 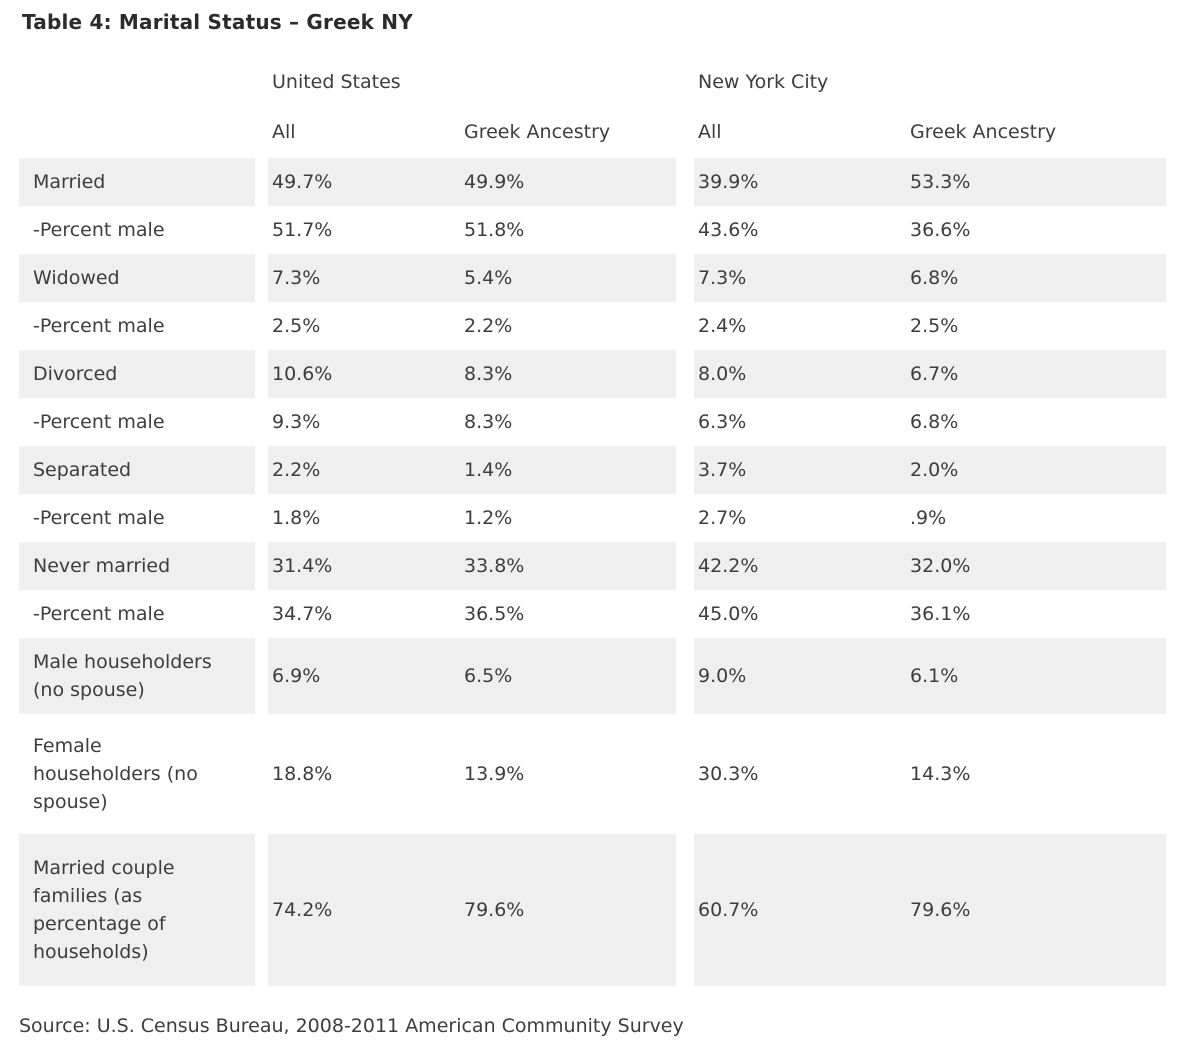 I want to click on cell-nyc-greek-ancestry: .9%, so click(x=928, y=518).